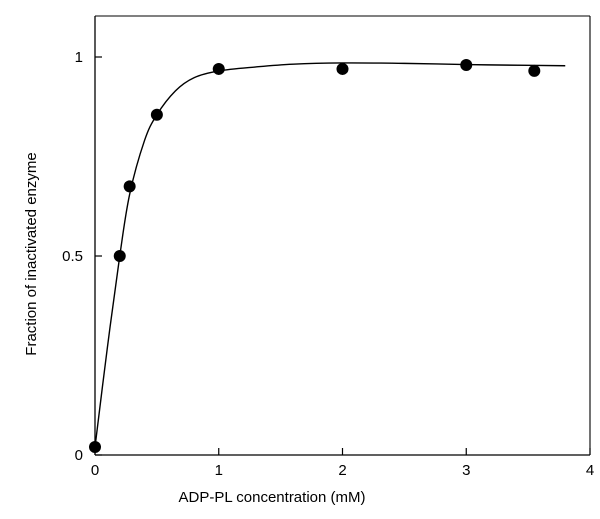 This screenshot has height=519, width=600. Describe the element at coordinates (466, 470) in the screenshot. I see `x-tick-label: 3` at that location.